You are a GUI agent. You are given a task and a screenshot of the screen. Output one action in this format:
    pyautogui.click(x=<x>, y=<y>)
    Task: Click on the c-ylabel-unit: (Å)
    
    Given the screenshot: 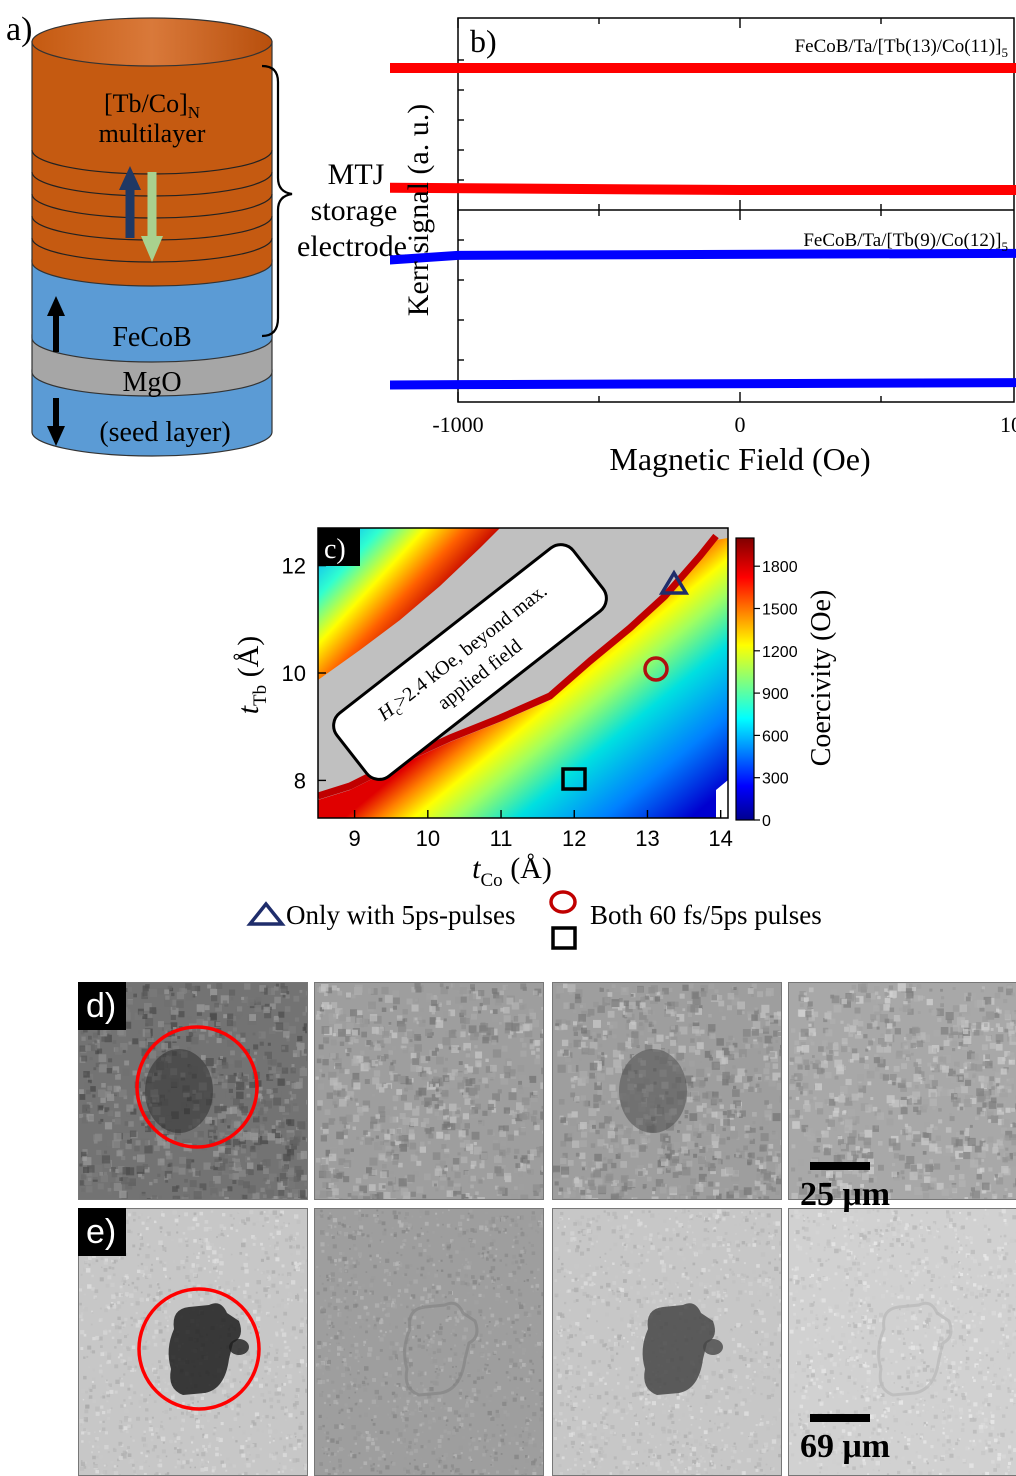 What is the action you would take?
    pyautogui.click(x=248, y=660)
    